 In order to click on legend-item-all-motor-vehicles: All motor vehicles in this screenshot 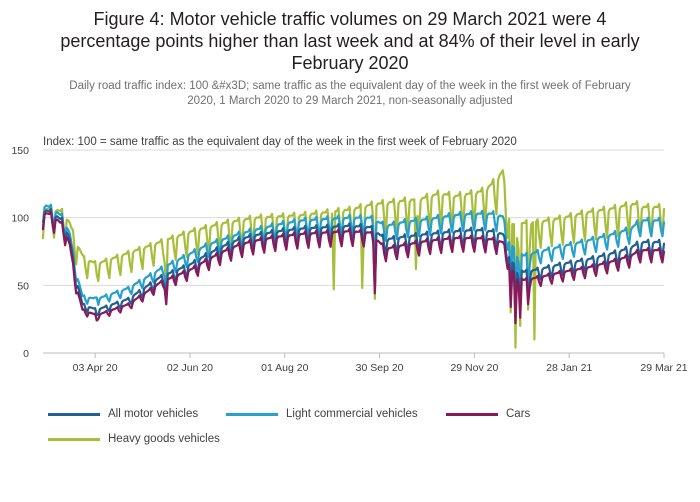, I will do `click(123, 414)`.